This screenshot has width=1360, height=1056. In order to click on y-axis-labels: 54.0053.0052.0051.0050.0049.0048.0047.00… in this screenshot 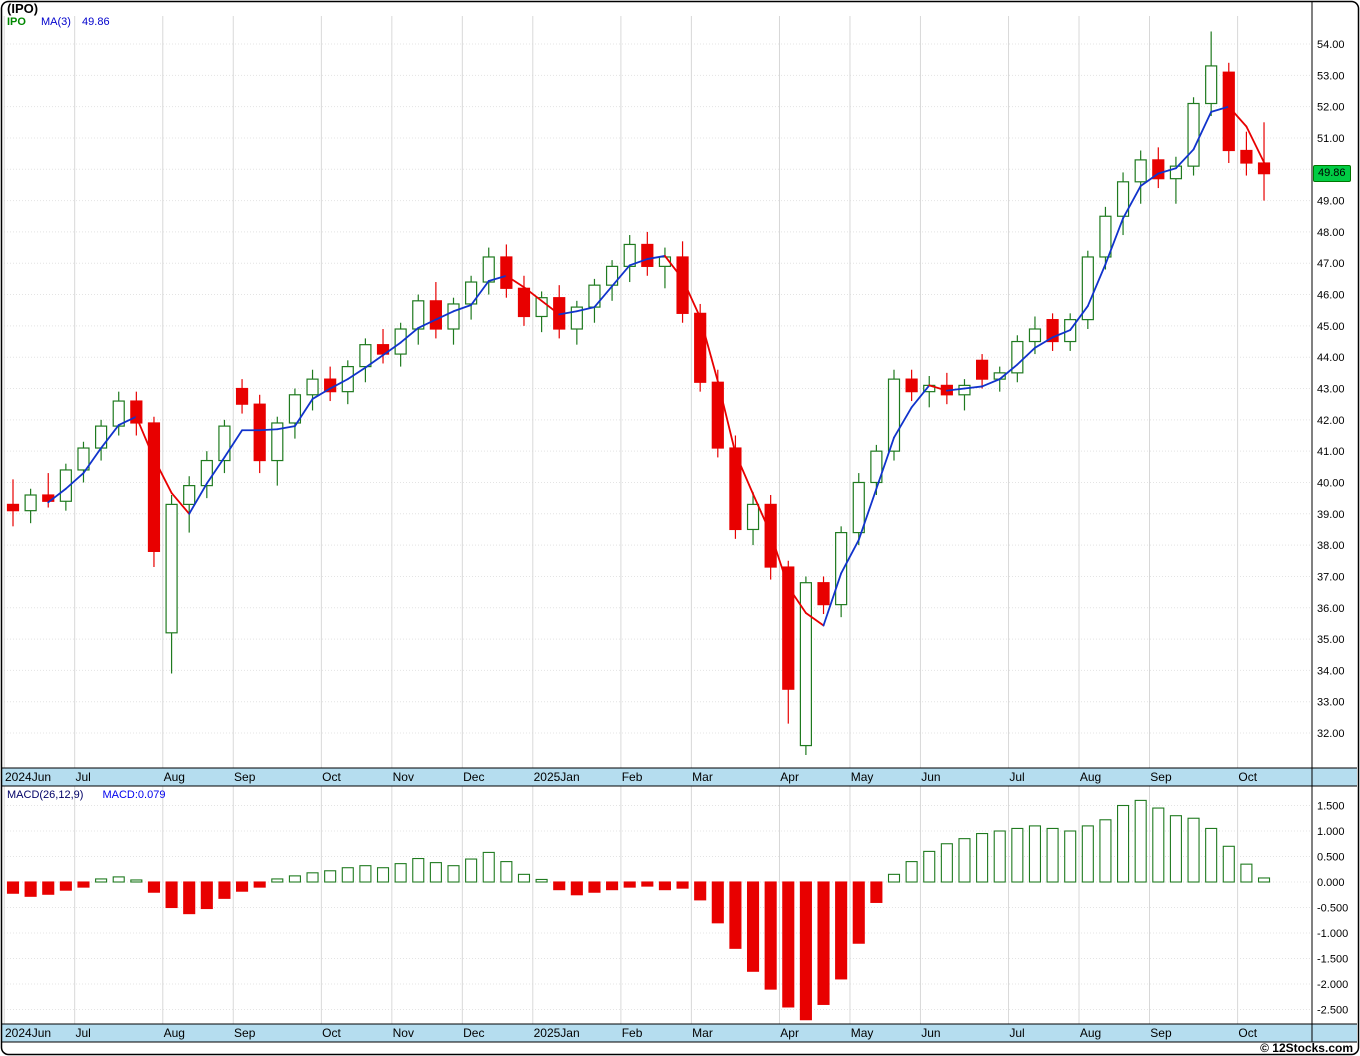, I will do `click(1332, 528)`.